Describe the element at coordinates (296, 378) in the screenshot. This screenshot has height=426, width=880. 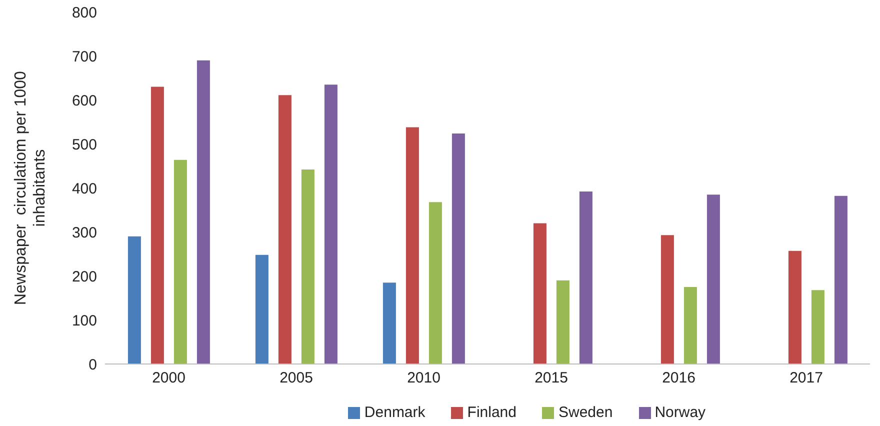
I see `x-tick-label: 2005` at that location.